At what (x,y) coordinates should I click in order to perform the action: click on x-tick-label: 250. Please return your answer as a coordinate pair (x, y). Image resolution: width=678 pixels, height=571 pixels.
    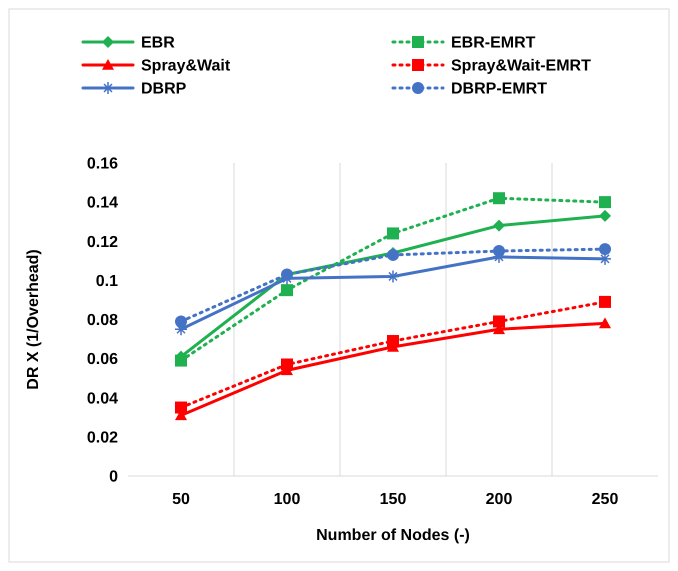
    Looking at the image, I should click on (605, 499).